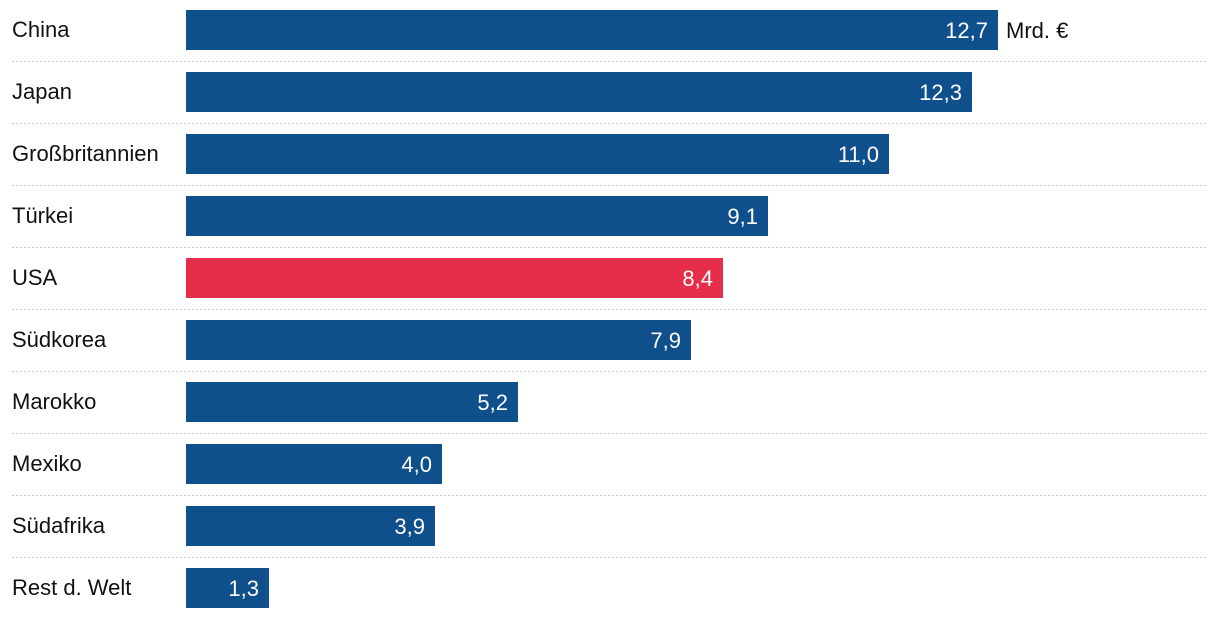  I want to click on value-label: 7,9, so click(665, 340).